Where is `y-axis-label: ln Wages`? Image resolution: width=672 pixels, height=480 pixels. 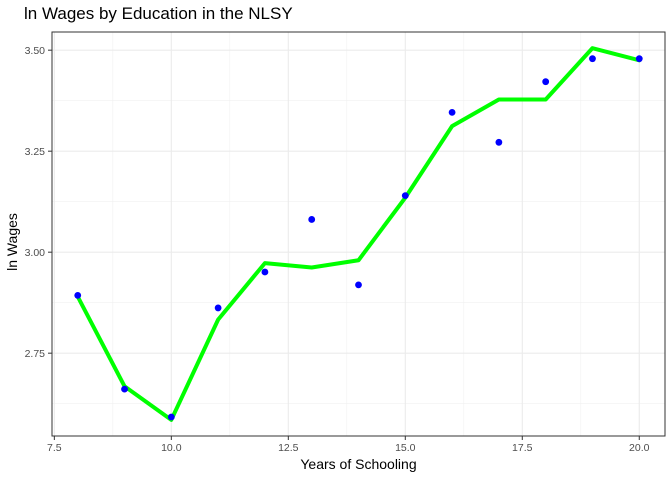
y-axis-label: ln Wages is located at coordinates (12, 242).